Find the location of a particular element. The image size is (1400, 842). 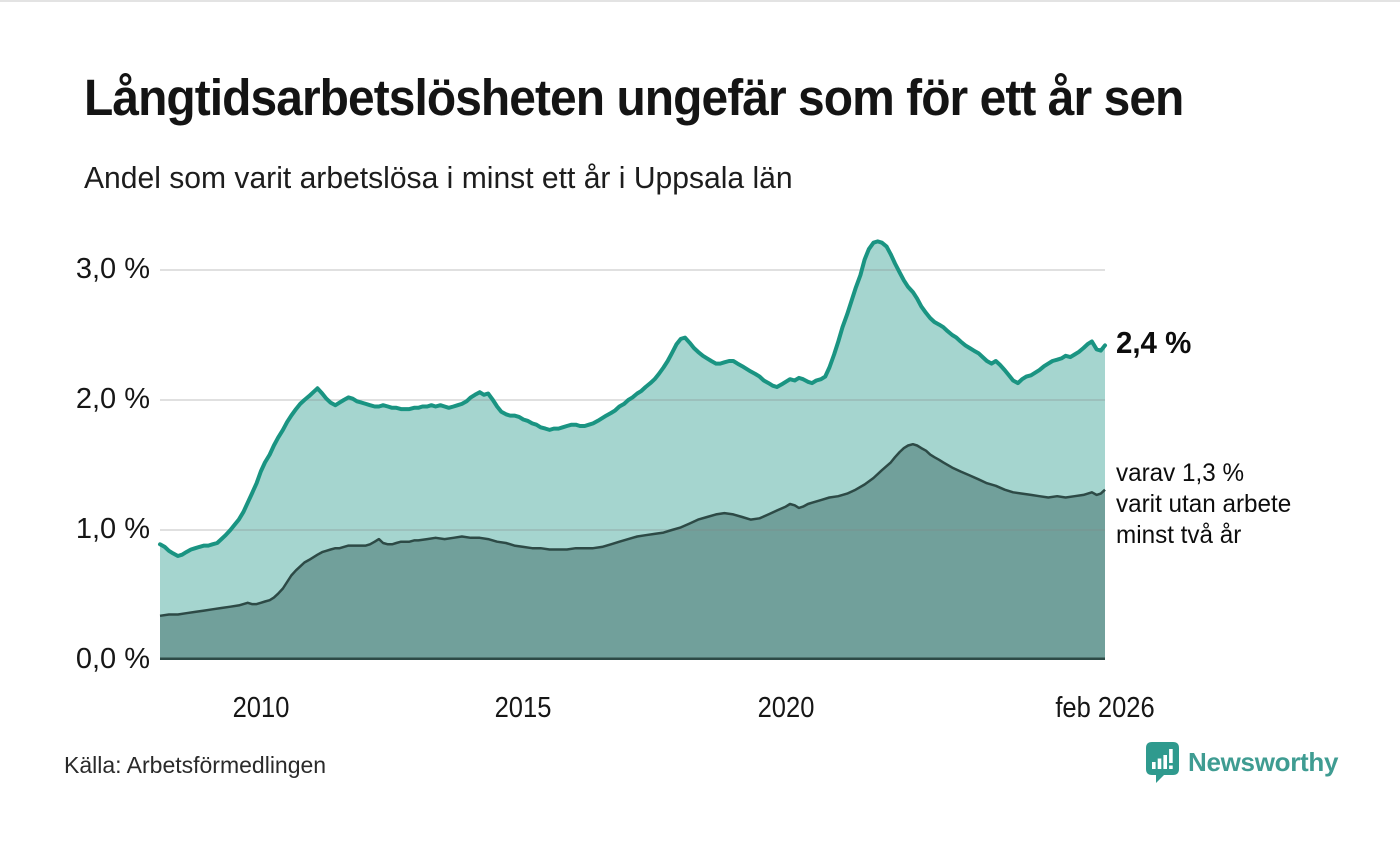

bar-chart-bubble-icon is located at coordinates (1162, 762).